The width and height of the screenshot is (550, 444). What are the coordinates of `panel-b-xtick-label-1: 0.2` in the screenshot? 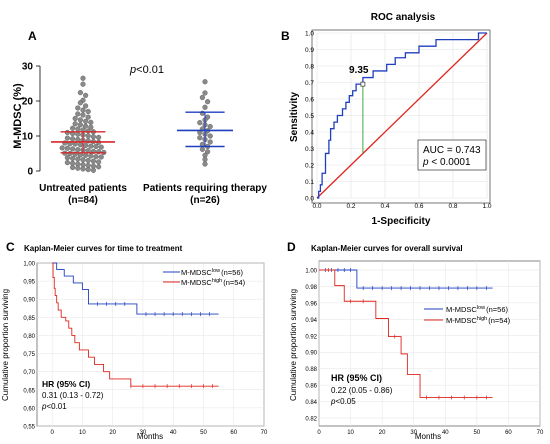 It's located at (350, 206).